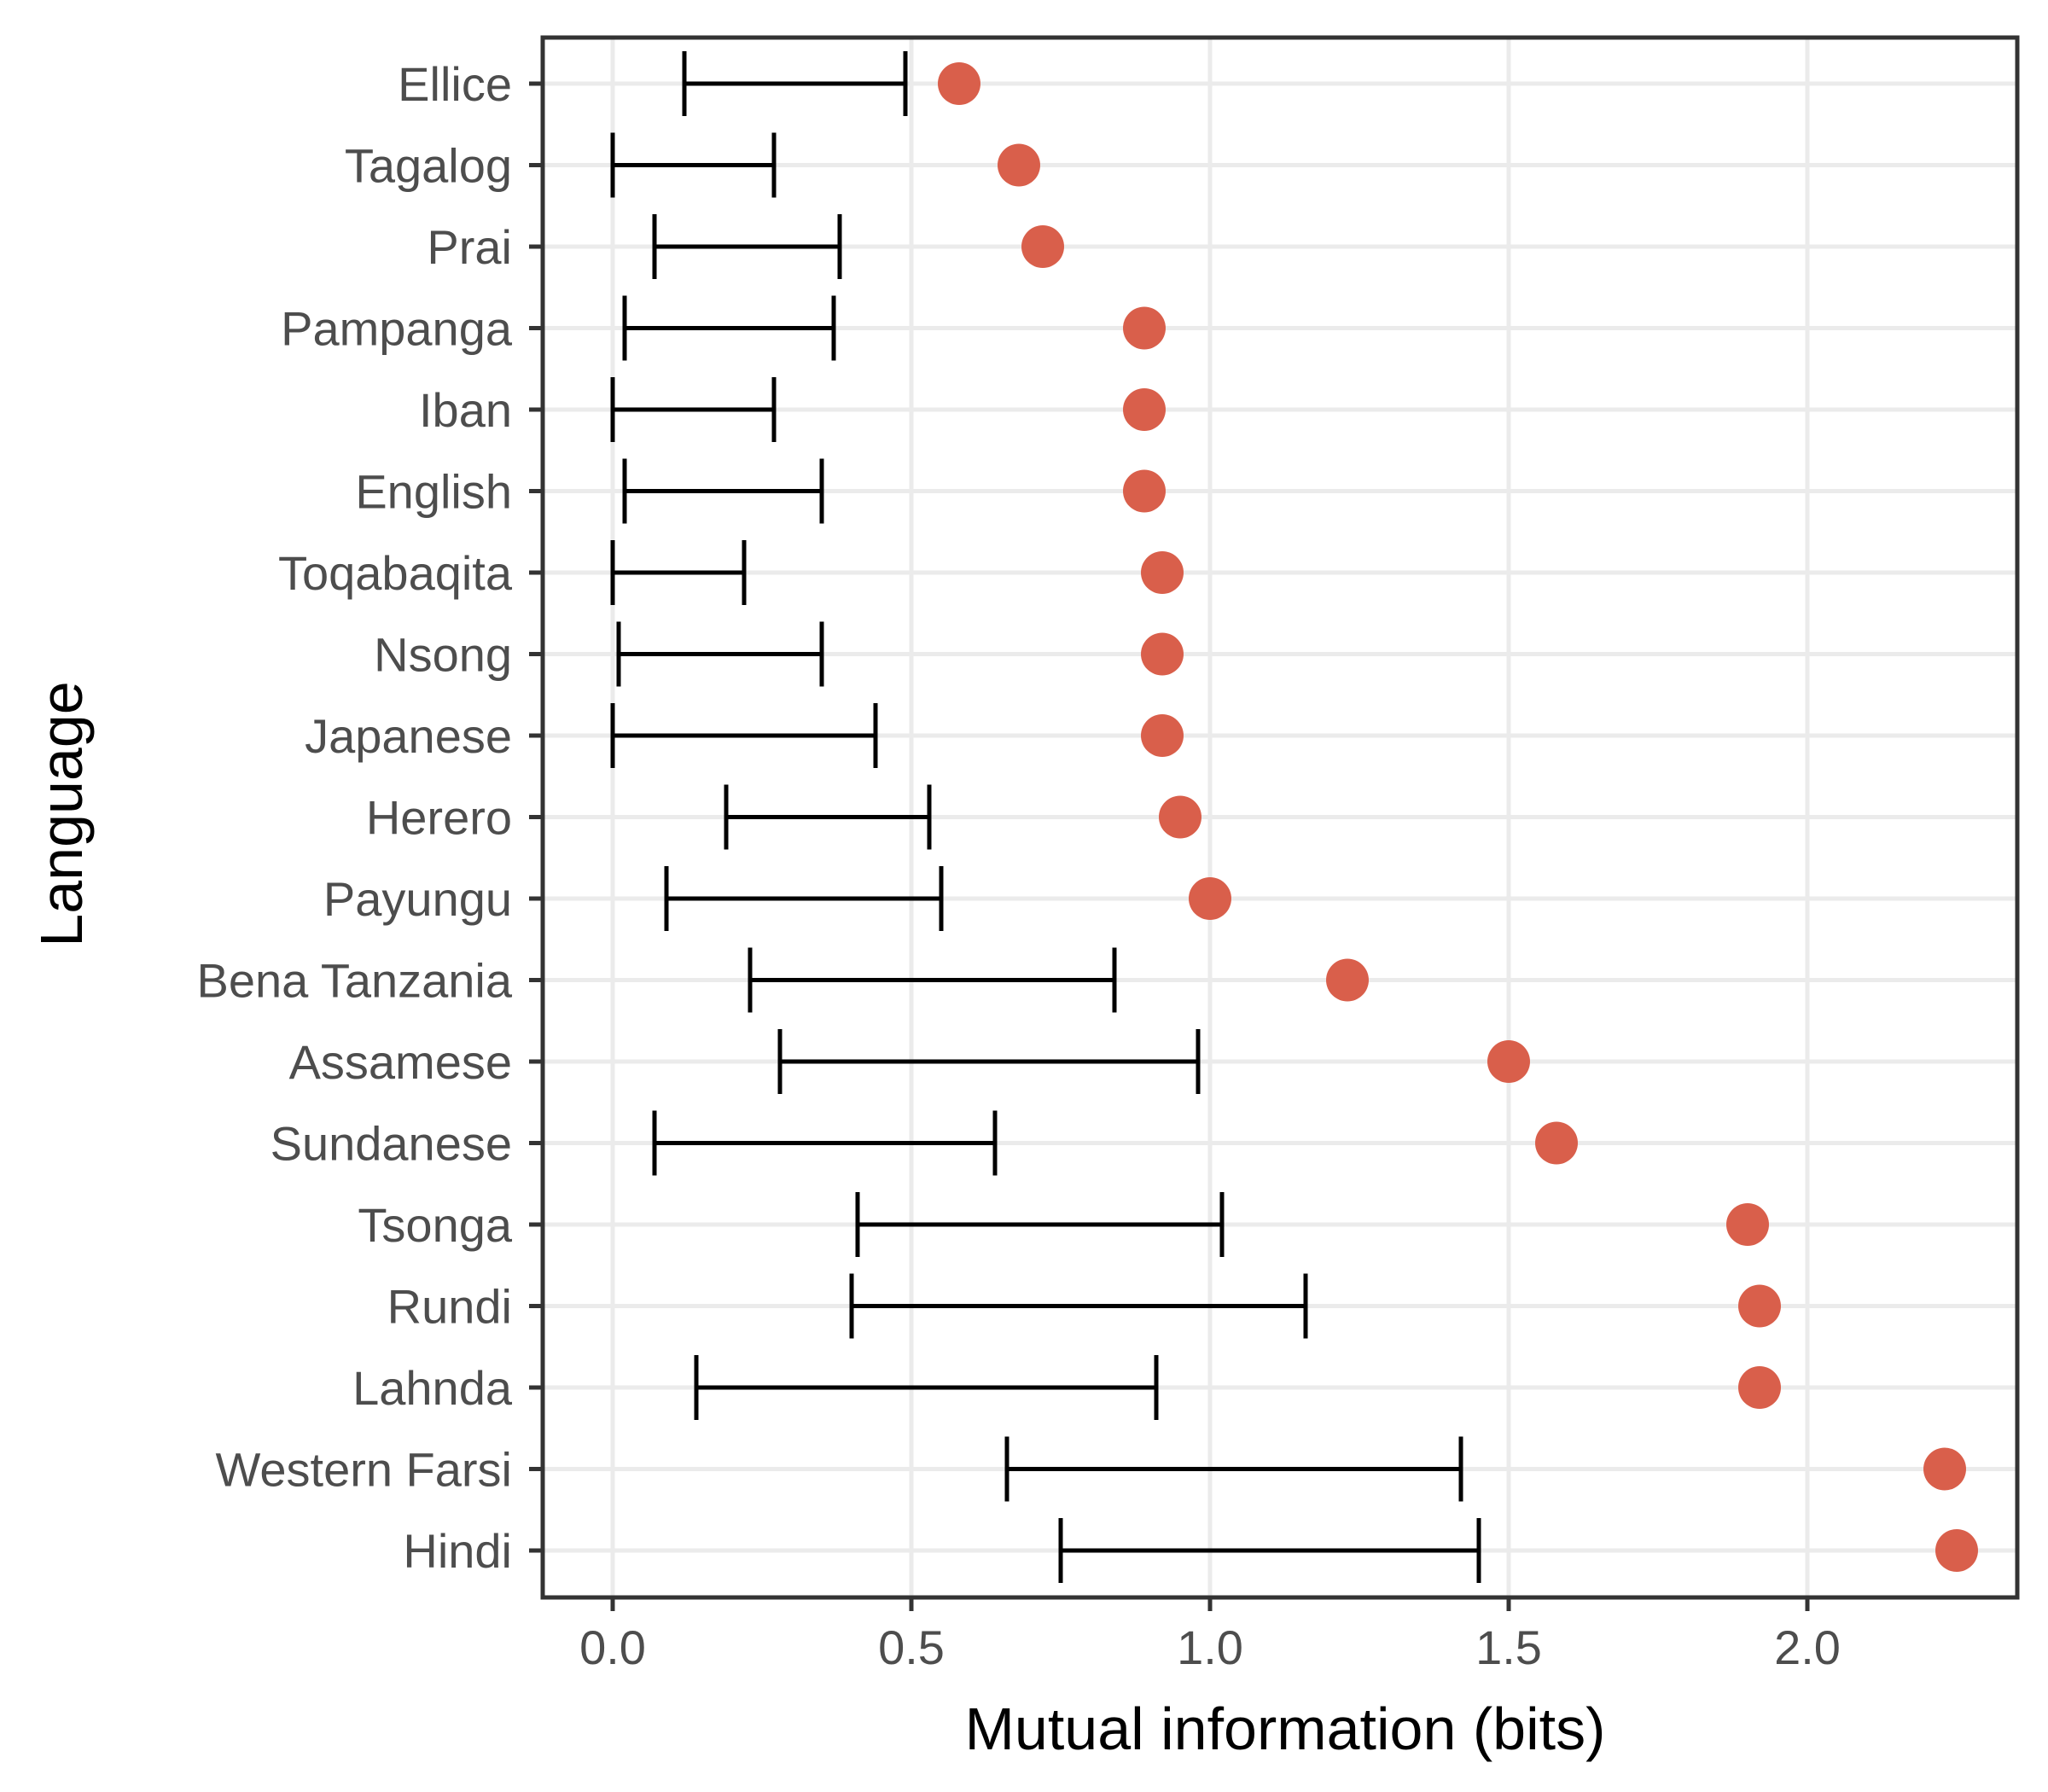 Image resolution: width=2048 pixels, height=1792 pixels. What do you see at coordinates (450, 1307) in the screenshot?
I see `y-tick-label: Rundi` at bounding box center [450, 1307].